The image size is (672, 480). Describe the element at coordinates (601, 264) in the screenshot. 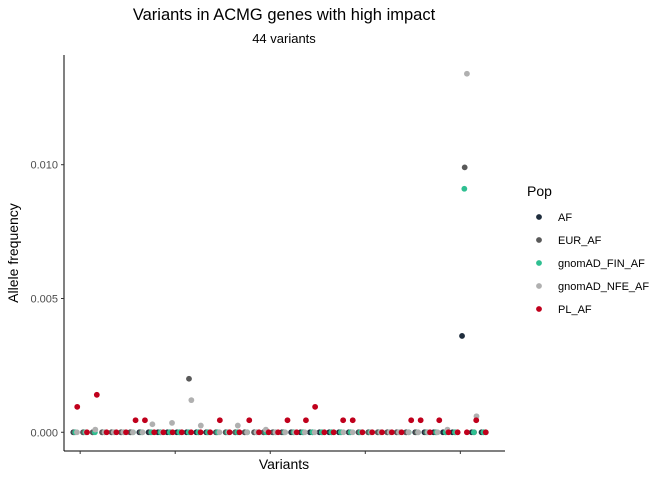

I see `legend-label: gnomAD_FIN_AF` at that location.